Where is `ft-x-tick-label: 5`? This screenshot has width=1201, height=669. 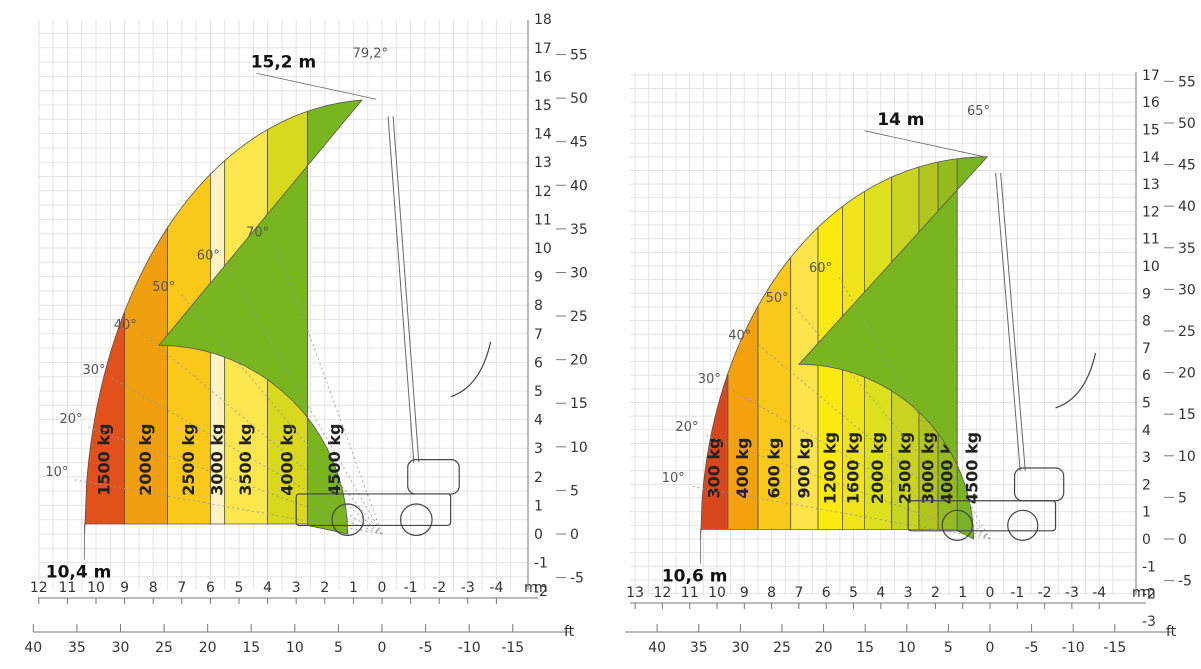
ft-x-tick-label: 5 is located at coordinates (338, 648).